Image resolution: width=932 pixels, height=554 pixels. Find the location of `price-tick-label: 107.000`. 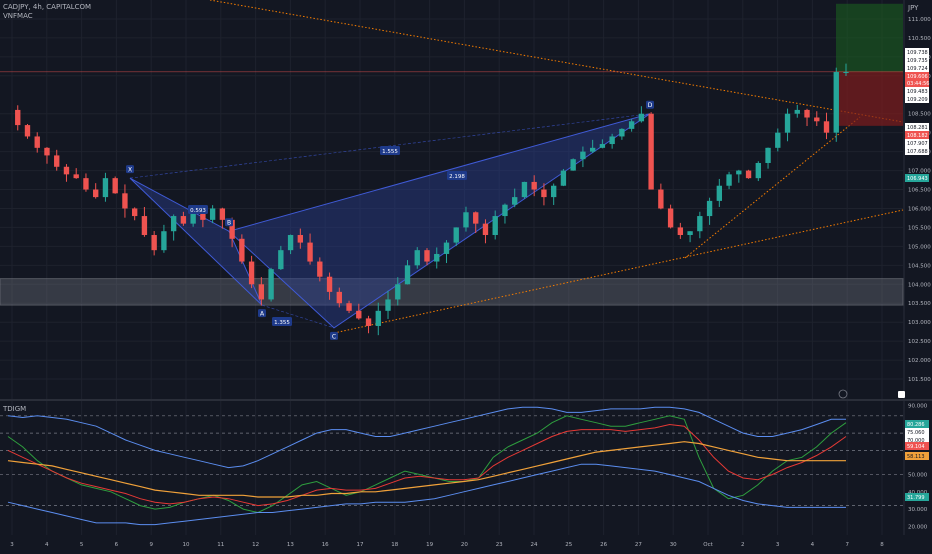

price-tick-label: 107.000 is located at coordinates (919, 172).